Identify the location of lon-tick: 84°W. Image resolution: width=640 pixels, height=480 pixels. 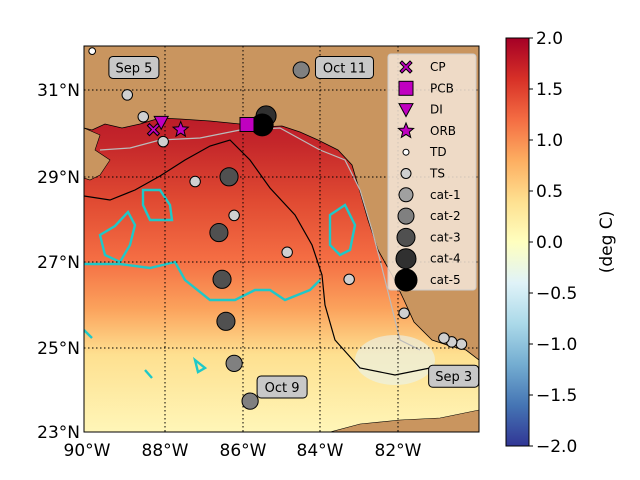
(320, 451).